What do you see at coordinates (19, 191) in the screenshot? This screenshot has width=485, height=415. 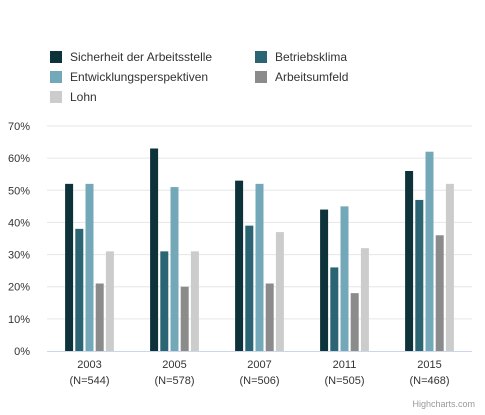 I see `y-tick-label: 50%` at bounding box center [19, 191].